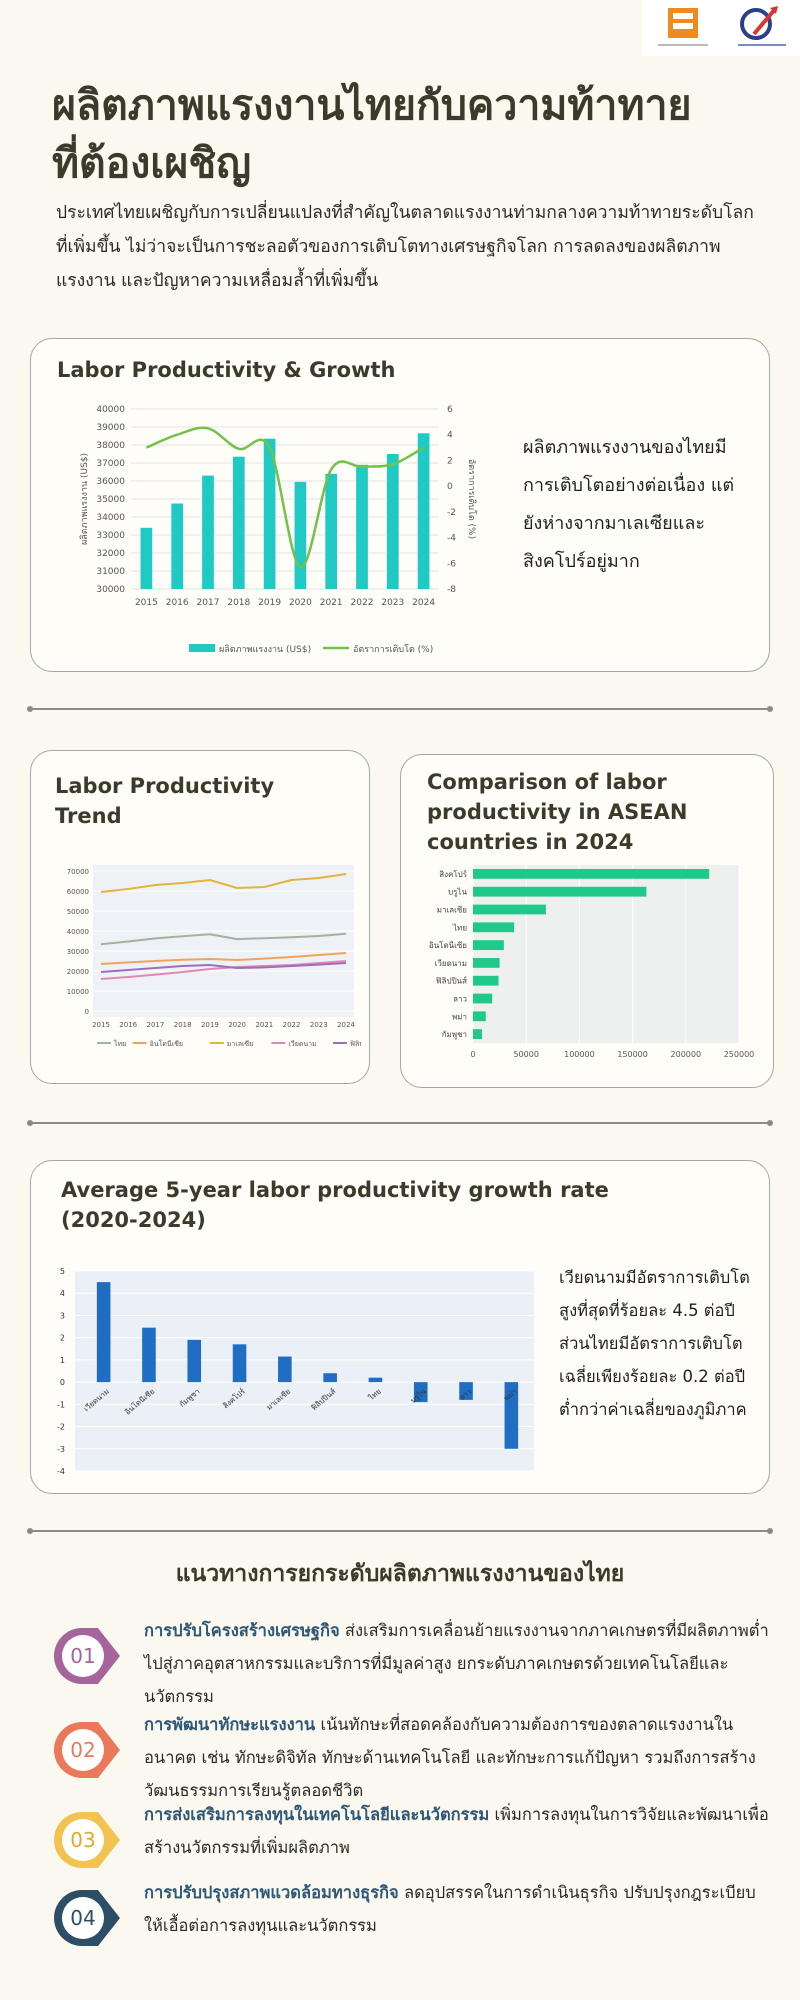 The height and width of the screenshot is (2000, 800). I want to click on y-axis-label: ผลิตภาพแรงงาน (US$), so click(84, 499).